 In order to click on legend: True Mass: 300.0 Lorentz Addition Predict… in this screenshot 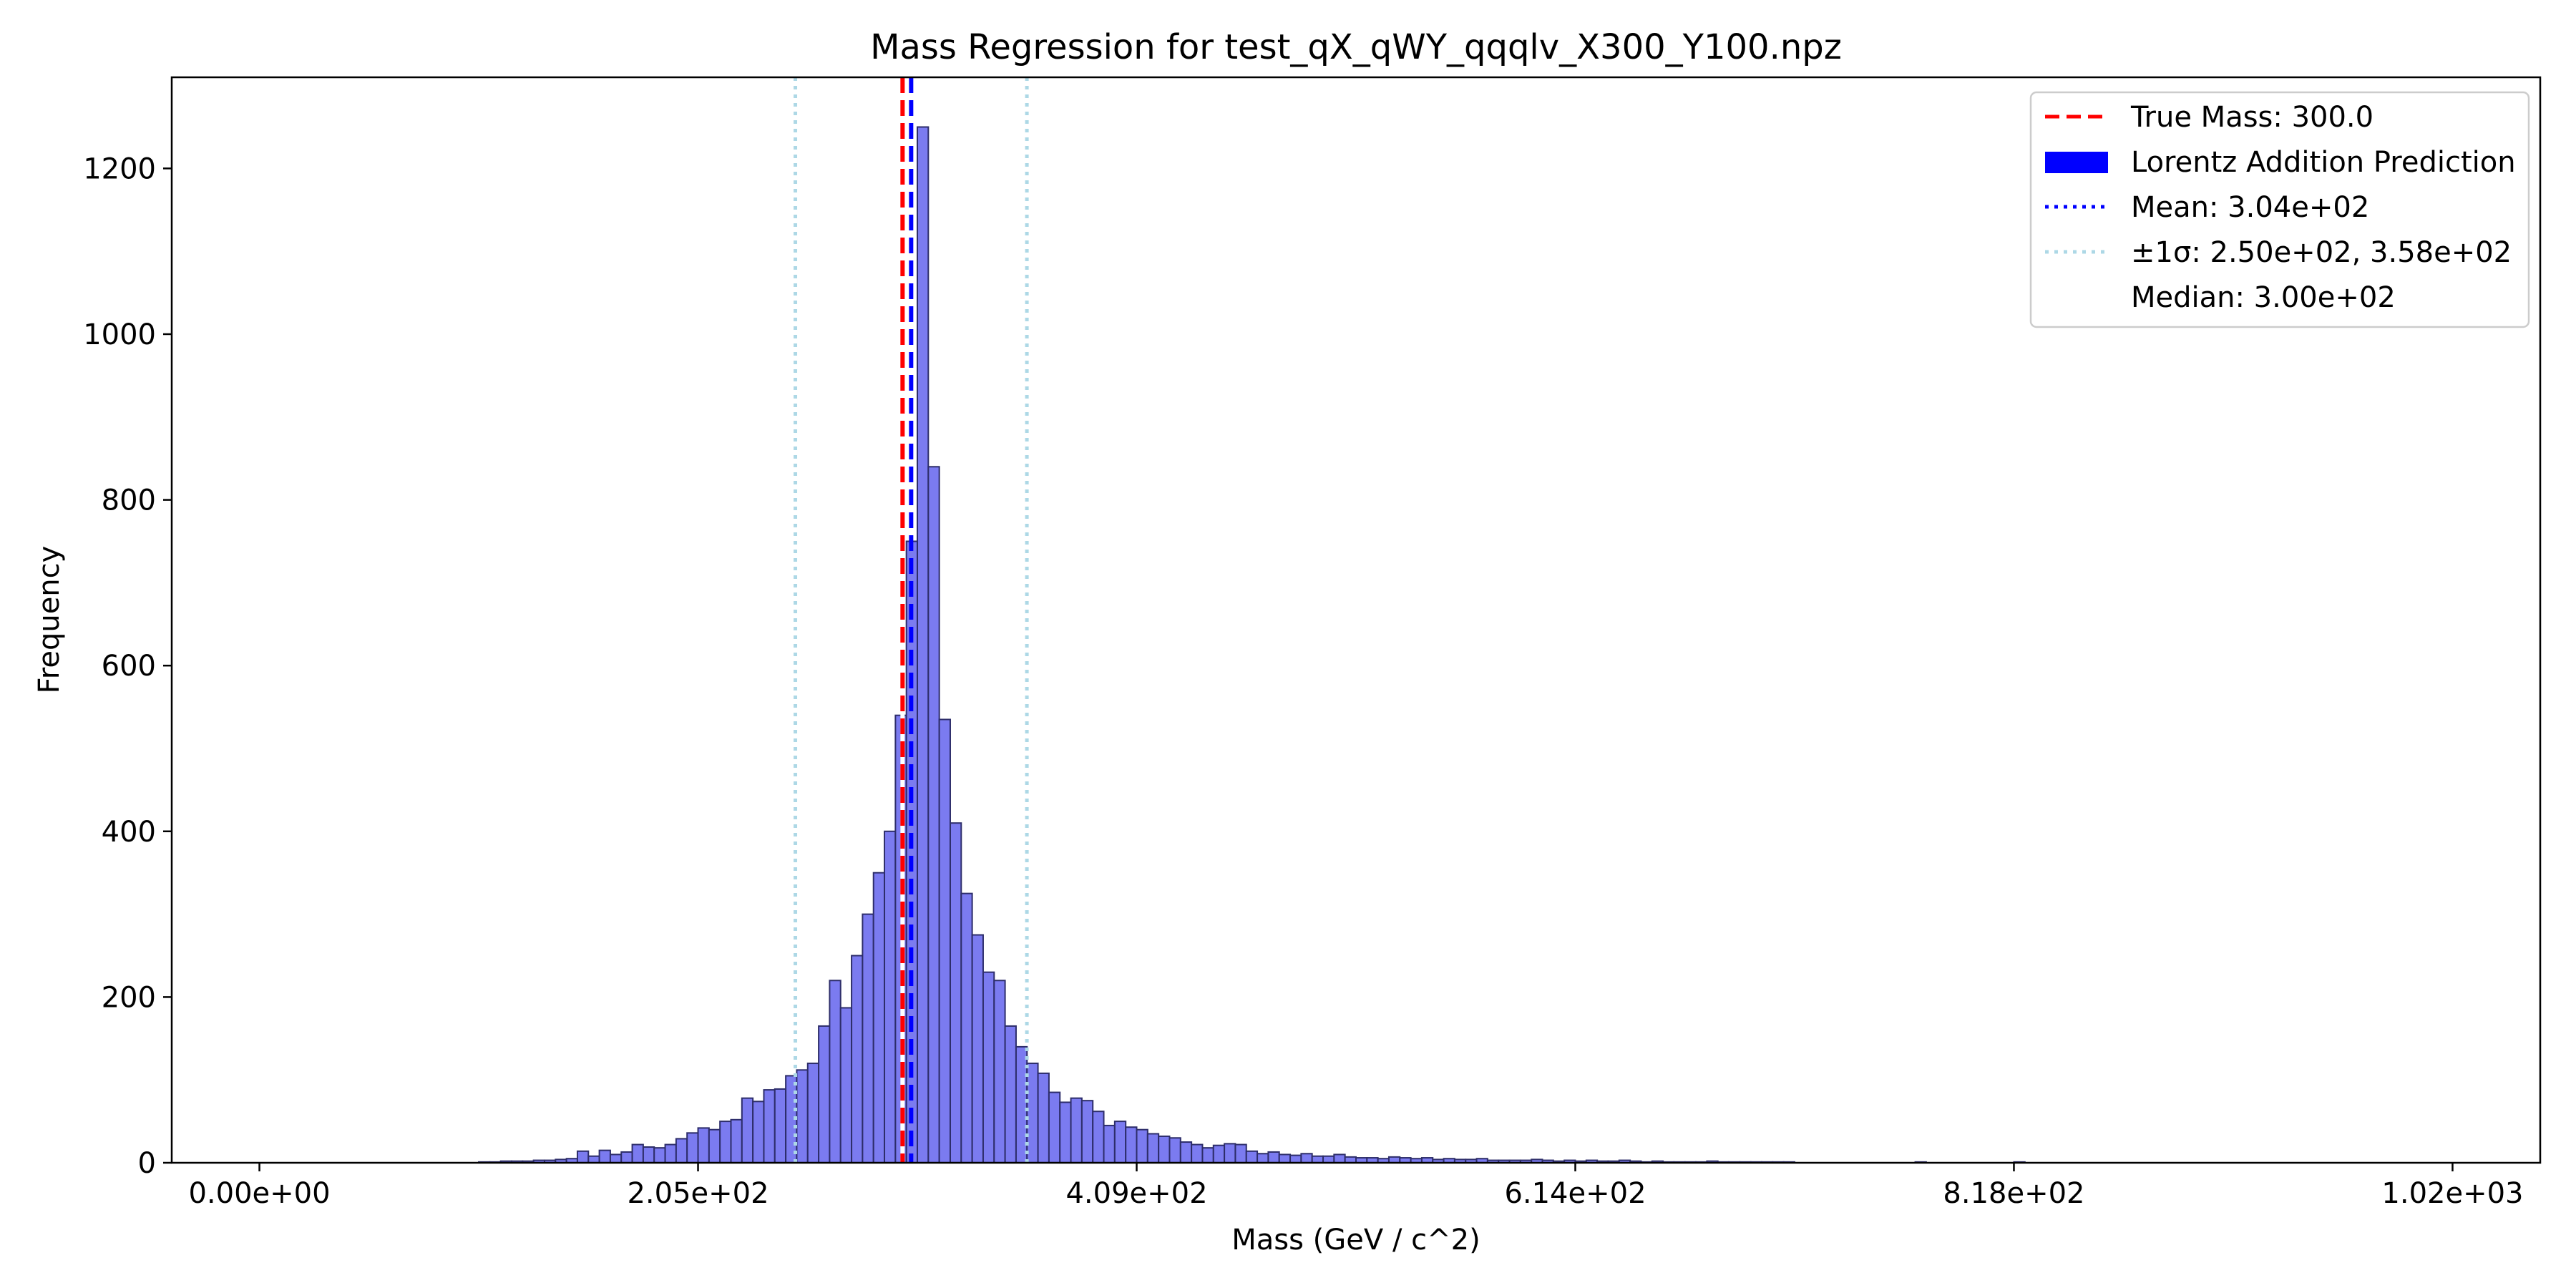, I will do `click(2279, 209)`.